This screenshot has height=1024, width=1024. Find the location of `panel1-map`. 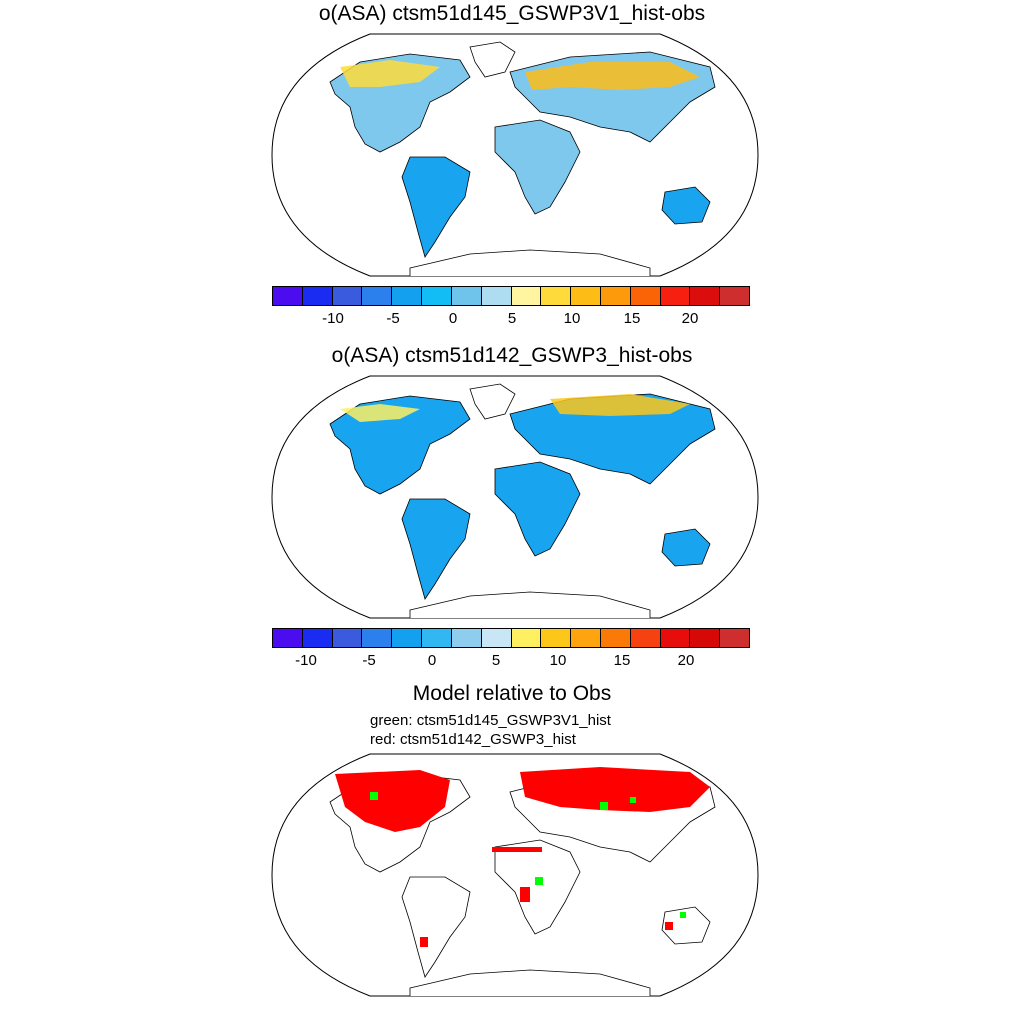

panel1-map is located at coordinates (515, 155).